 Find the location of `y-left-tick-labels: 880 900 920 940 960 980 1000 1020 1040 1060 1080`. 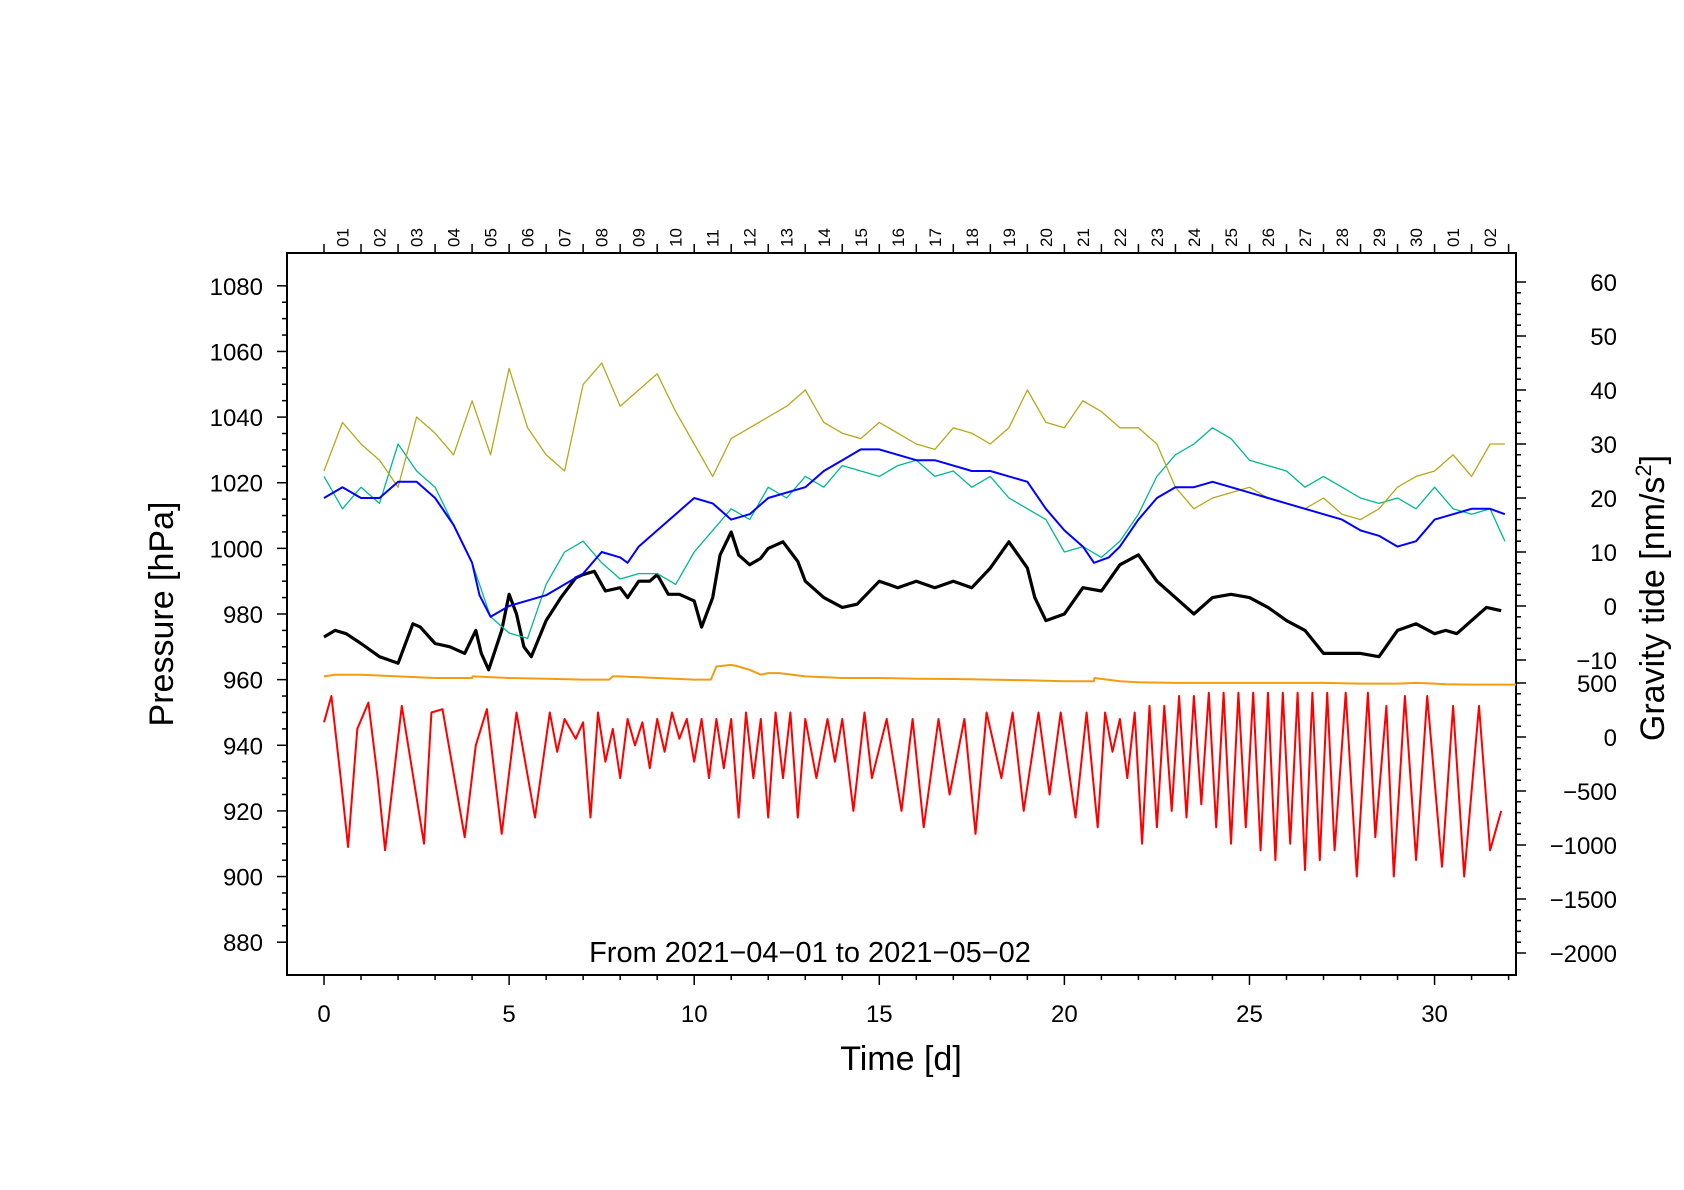

y-left-tick-labels: 880 900 920 940 960 980 1000 1020 1040 1060 1080 is located at coordinates (236, 615).